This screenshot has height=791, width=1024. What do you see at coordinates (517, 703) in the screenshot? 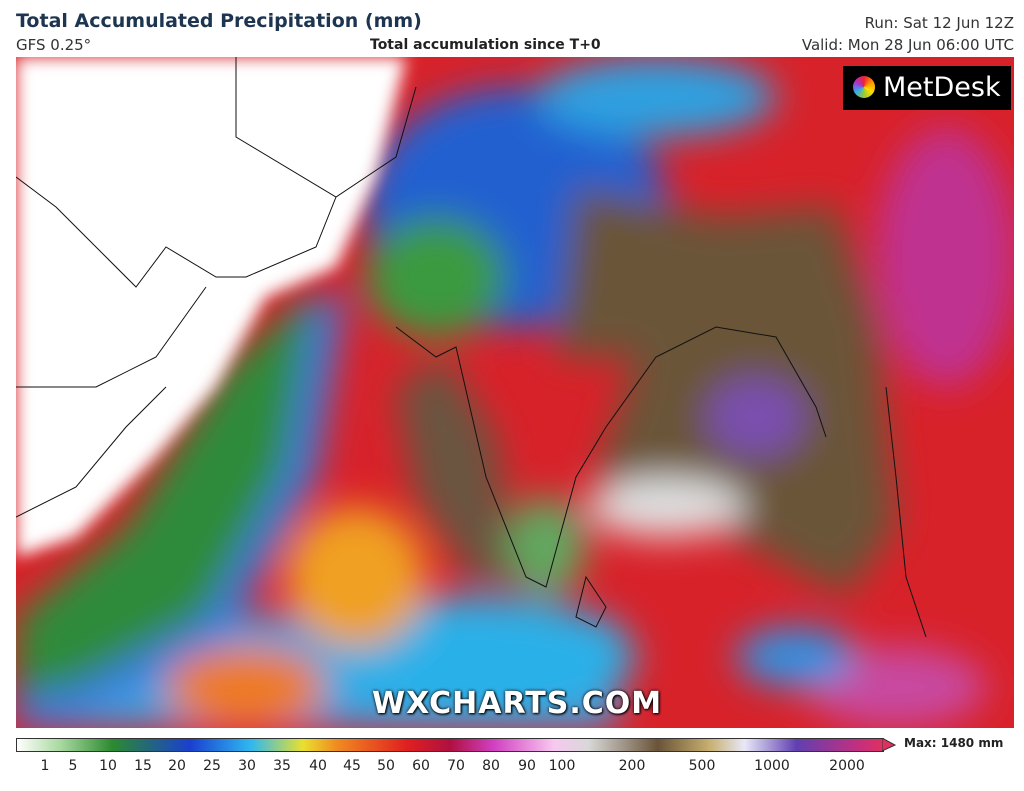
I see `watermark: WXCHARTS.COM` at bounding box center [517, 703].